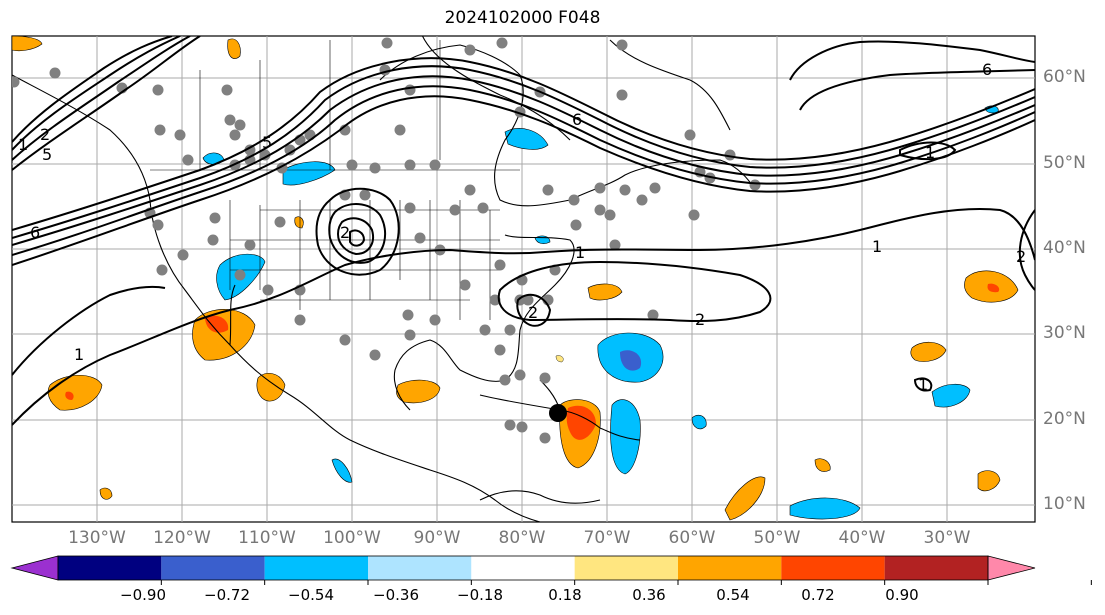 Image resolution: width=1105 pixels, height=615 pixels. What do you see at coordinates (565, 595) in the screenshot?
I see `colorbar-label: 0.18` at bounding box center [565, 595].